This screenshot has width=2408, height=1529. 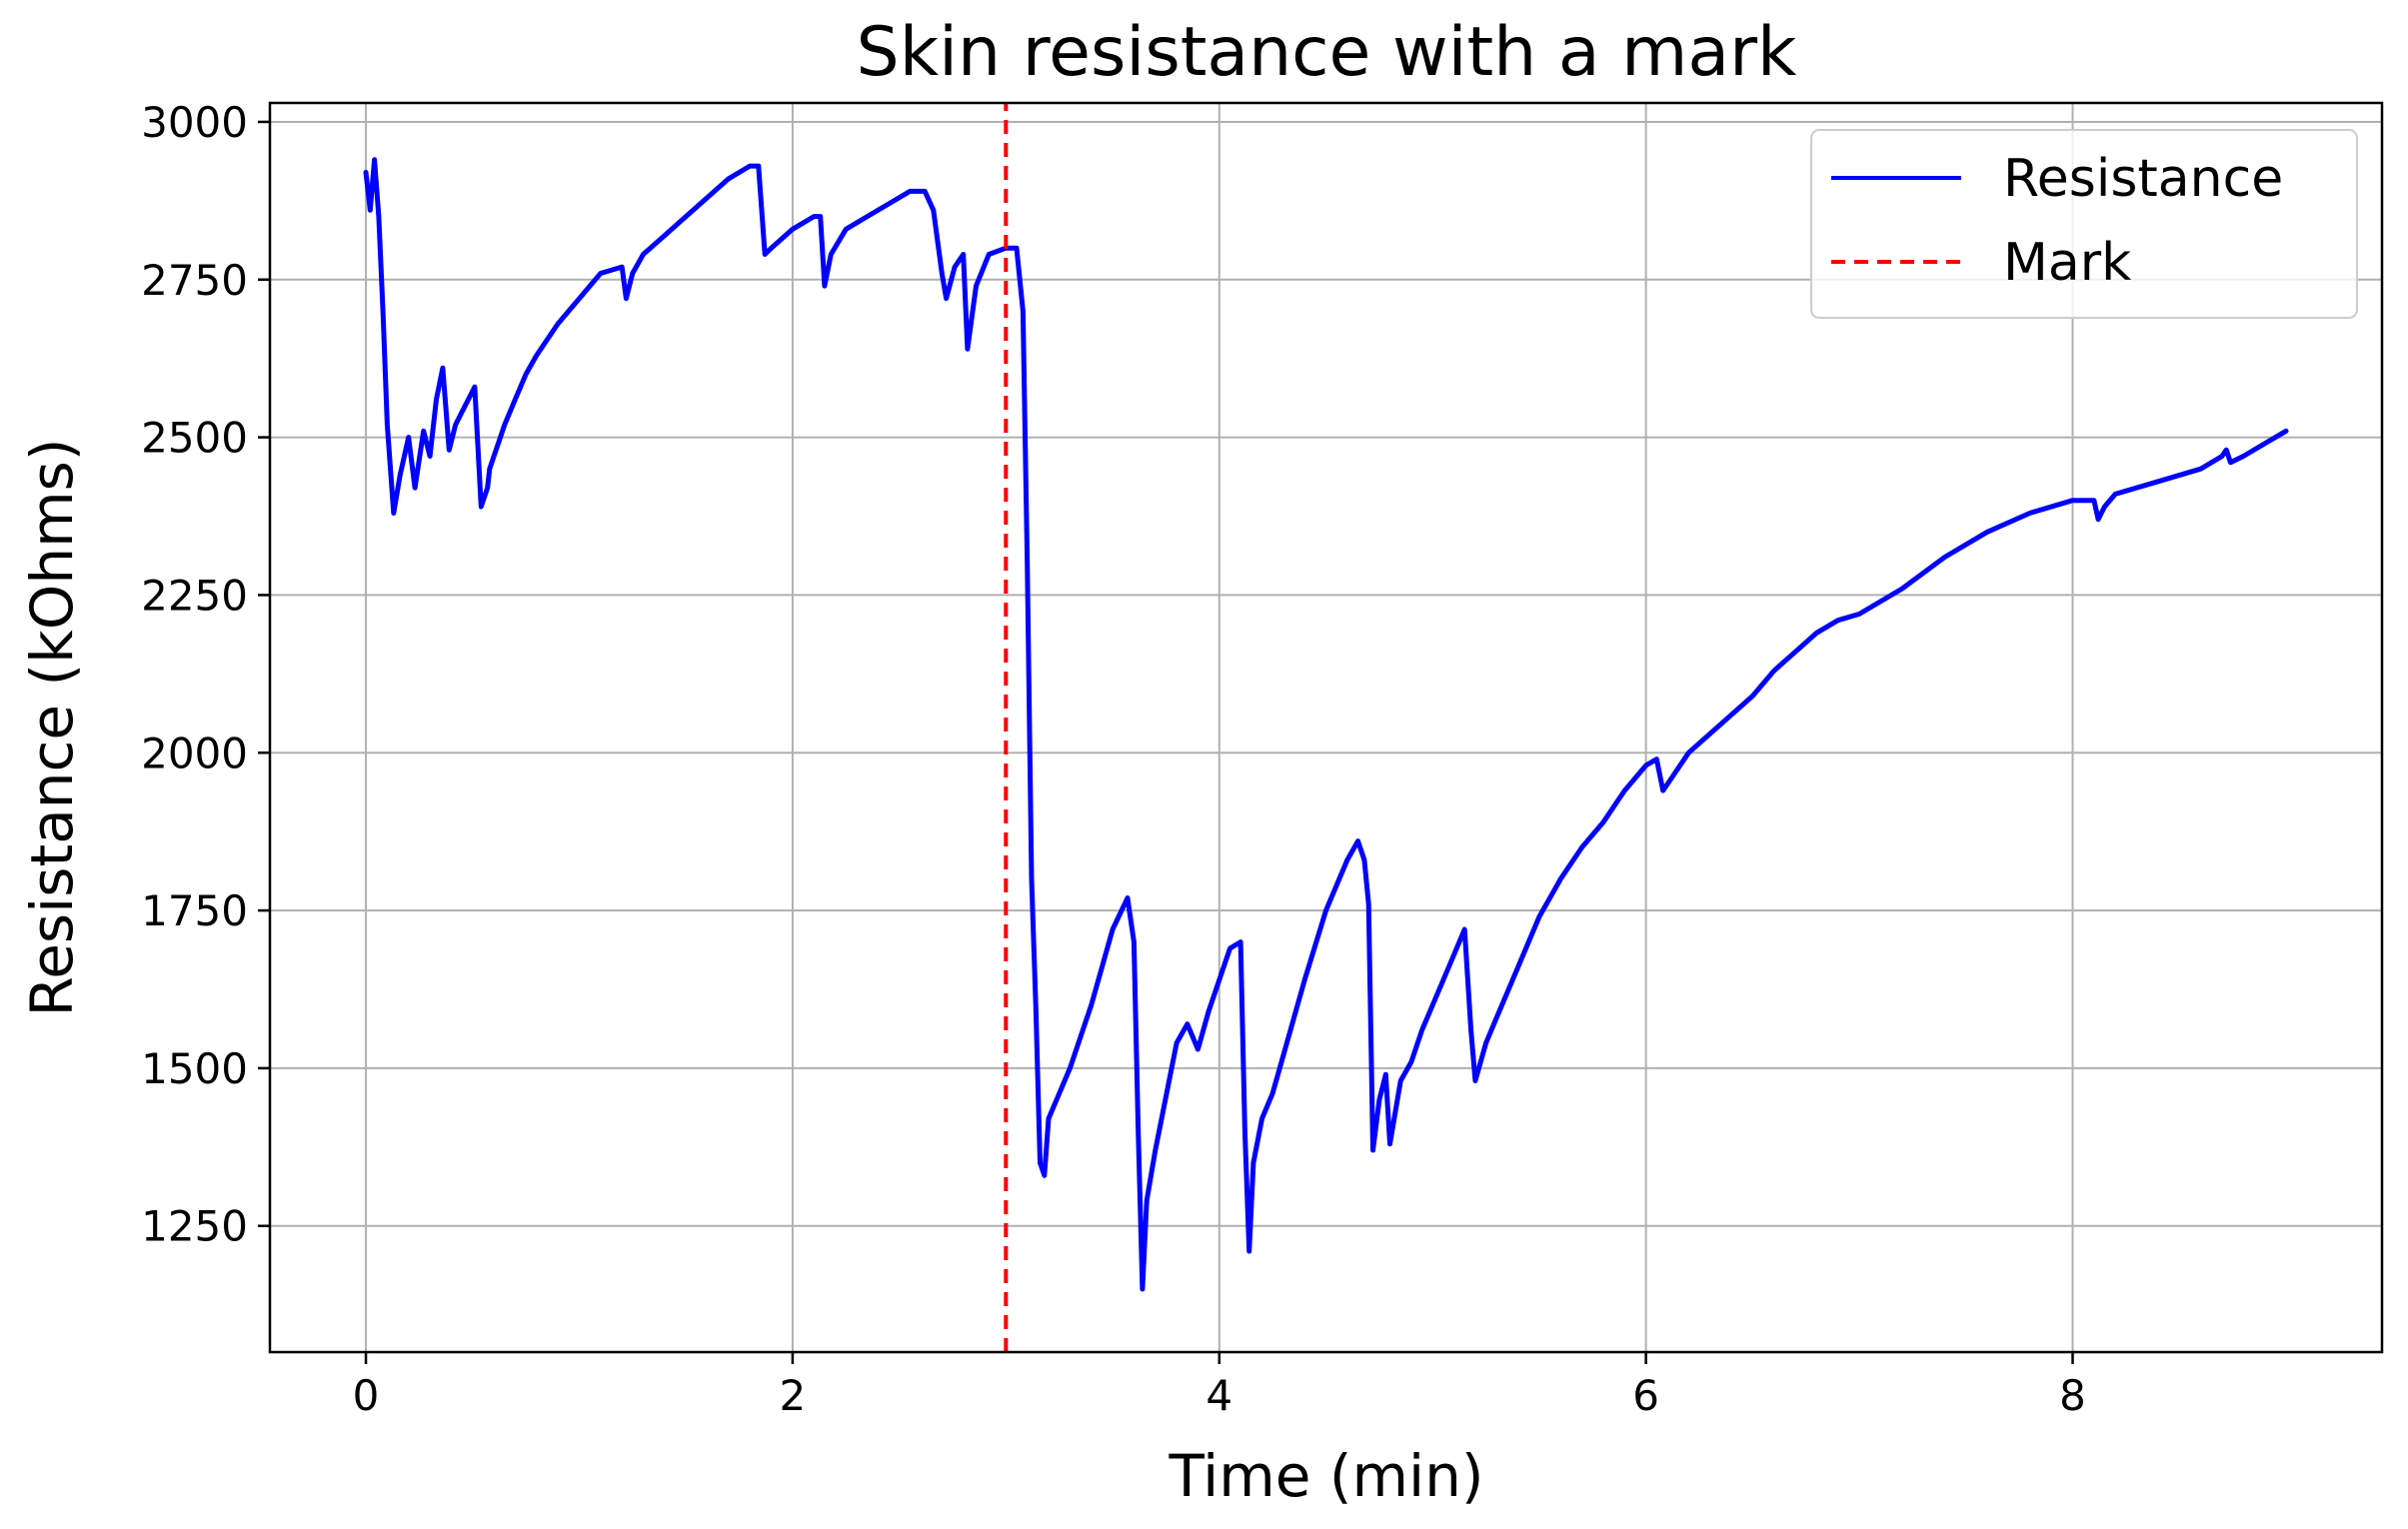 What do you see at coordinates (2143, 179) in the screenshot?
I see `legend-label-resistance: Resistance` at bounding box center [2143, 179].